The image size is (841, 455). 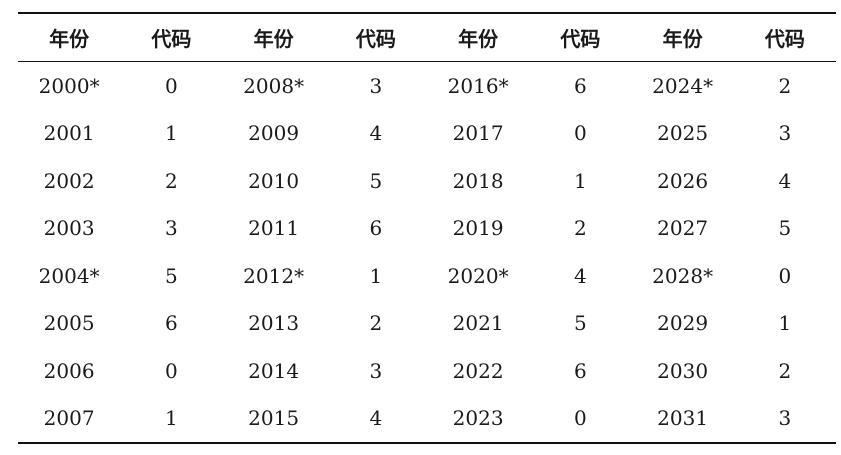 I want to click on year-cell: 2024*, so click(x=683, y=85).